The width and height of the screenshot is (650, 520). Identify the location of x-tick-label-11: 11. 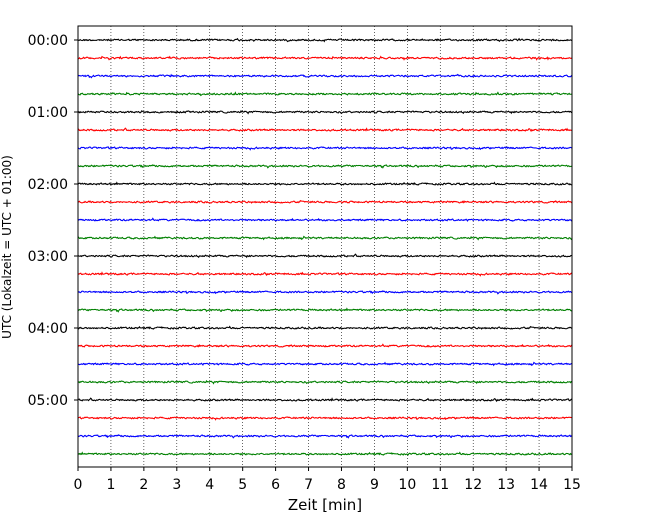
(440, 485).